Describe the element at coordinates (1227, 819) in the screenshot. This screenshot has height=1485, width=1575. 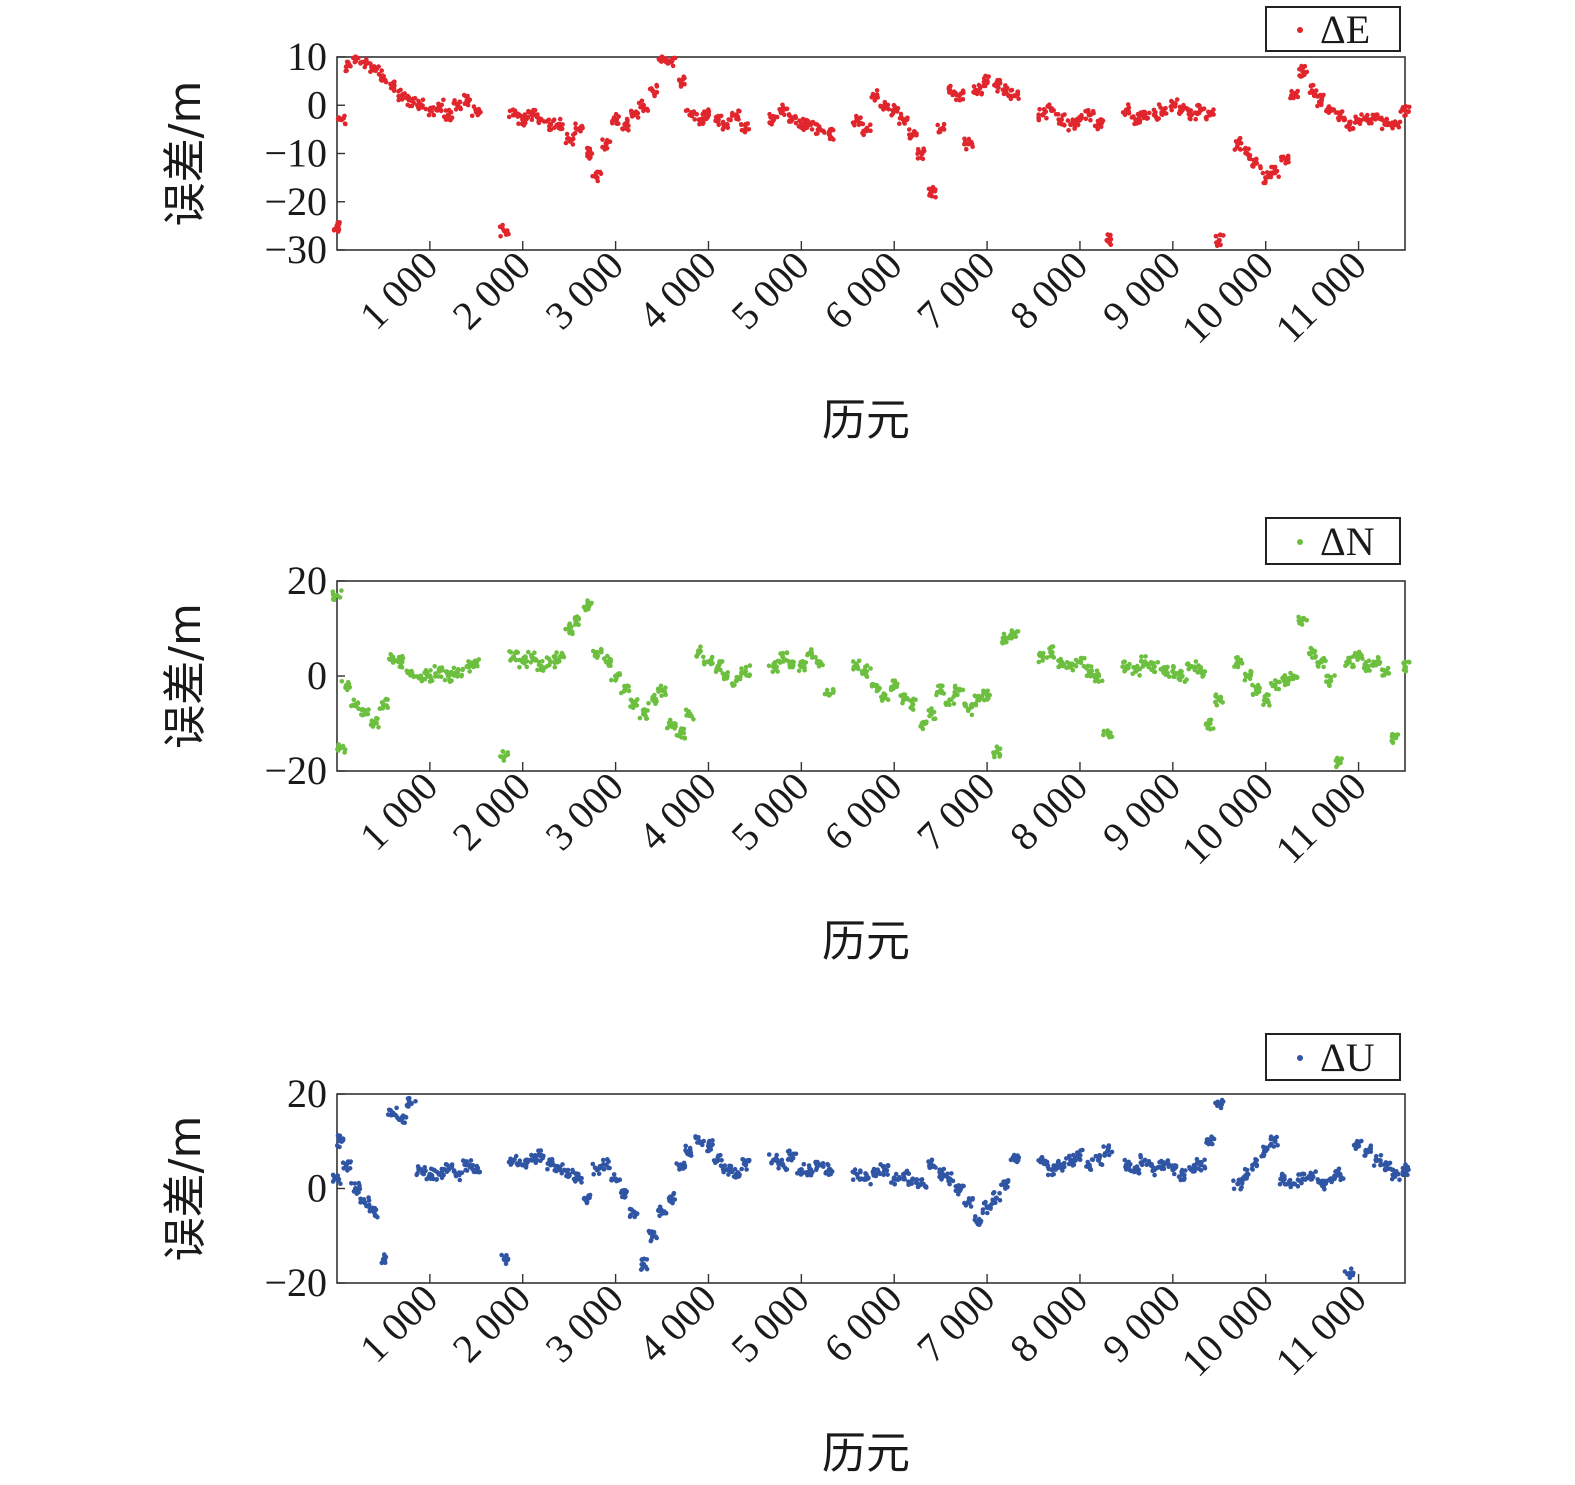
I see `x-tick-label: 10 000` at that location.